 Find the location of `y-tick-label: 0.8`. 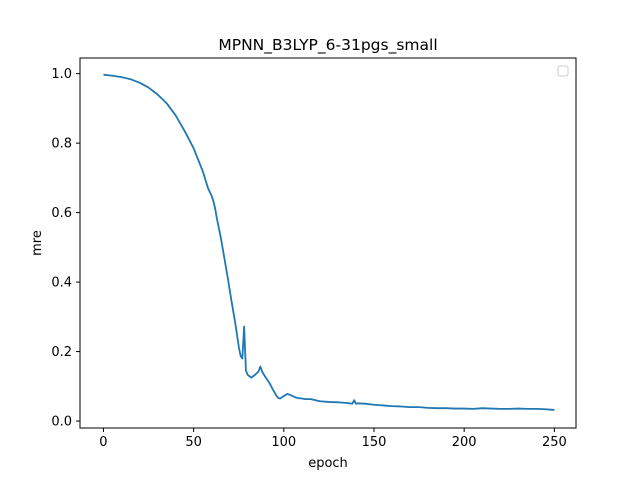

y-tick-label: 0.8 is located at coordinates (61, 144).